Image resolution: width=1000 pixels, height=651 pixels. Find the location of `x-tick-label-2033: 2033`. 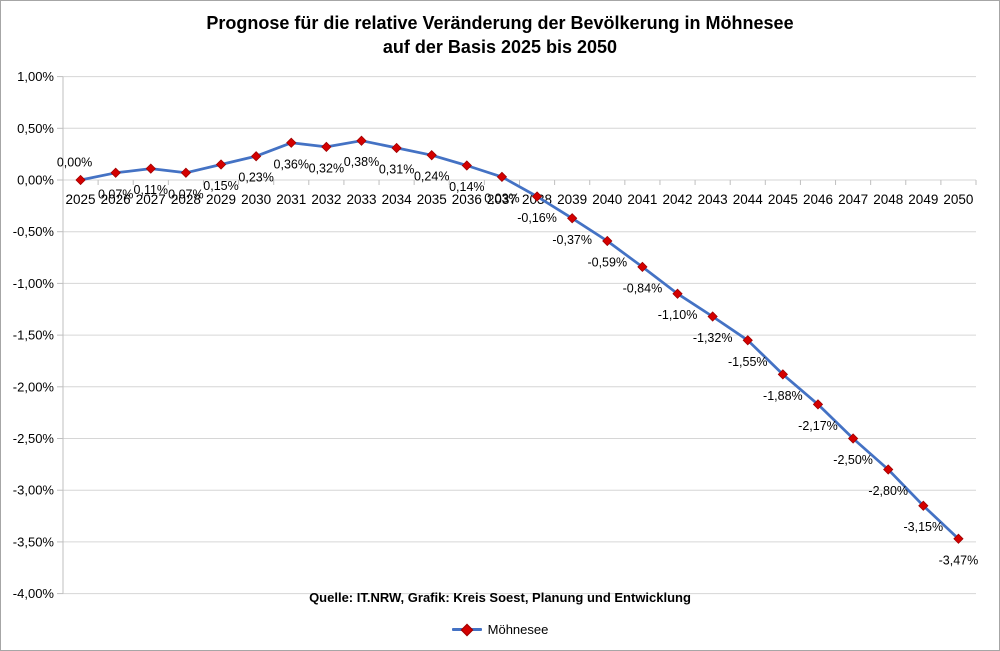

x-tick-label-2033: 2033 is located at coordinates (361, 199).